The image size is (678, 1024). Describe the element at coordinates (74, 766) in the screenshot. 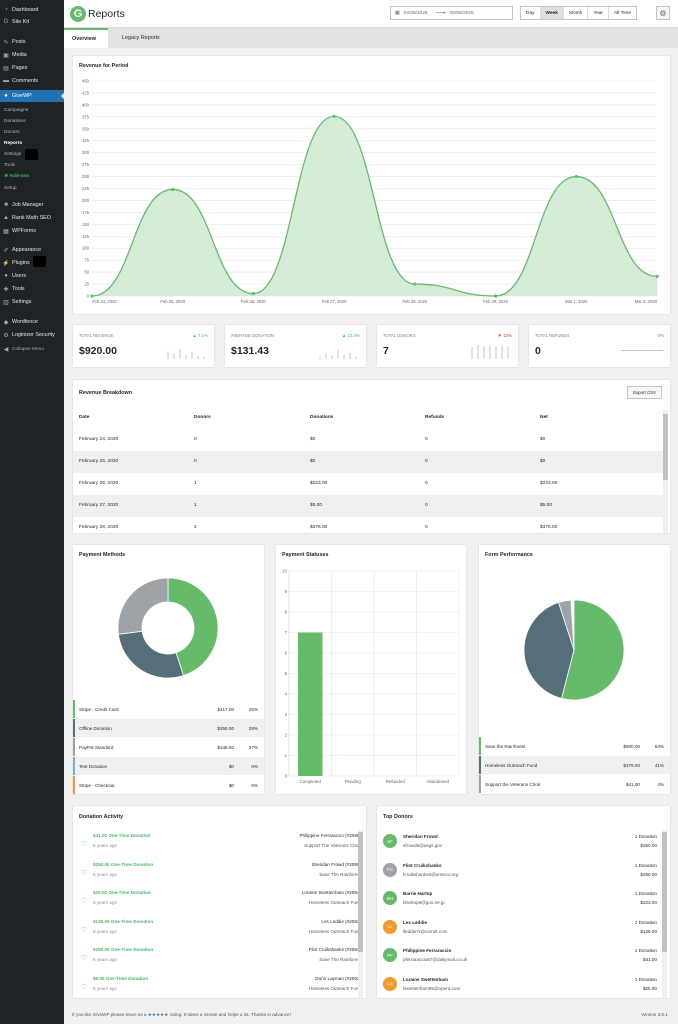

I see `legend-color-bar` at that location.